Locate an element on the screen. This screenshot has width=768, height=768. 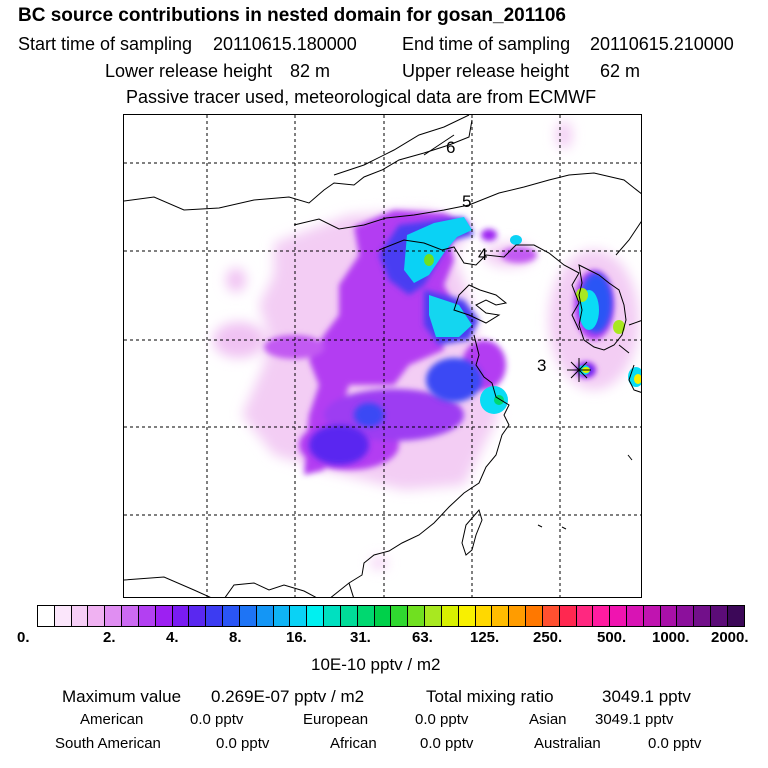
trajectory-label-4: 4 is located at coordinates (482, 254).